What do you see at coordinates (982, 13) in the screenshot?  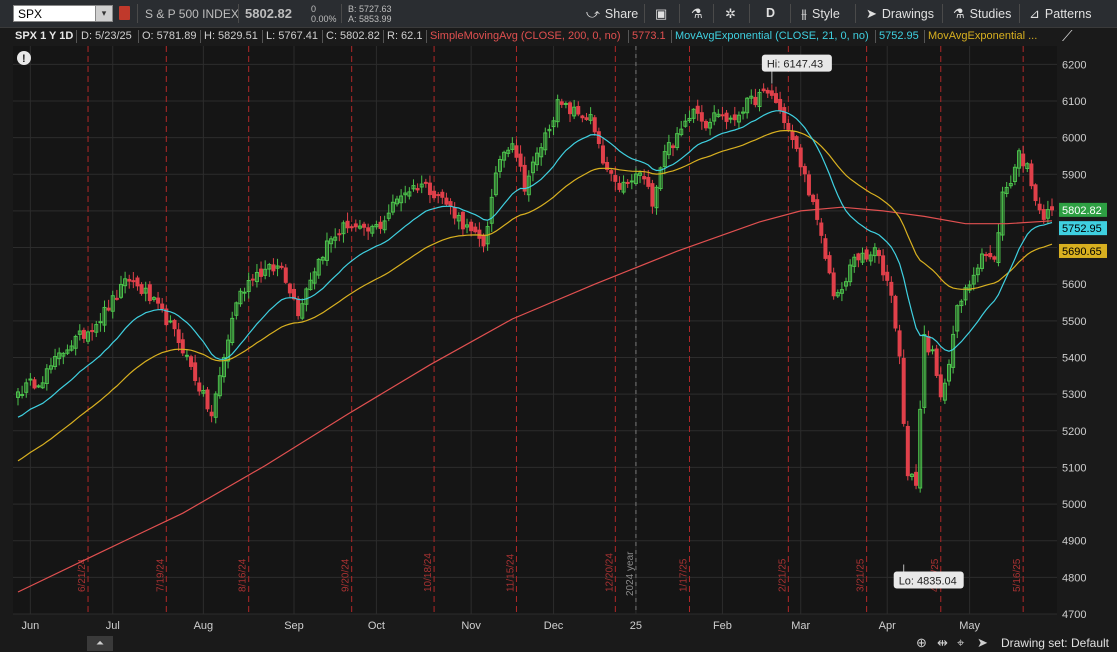 I see `studies-button: ⚗ Studies` at bounding box center [982, 13].